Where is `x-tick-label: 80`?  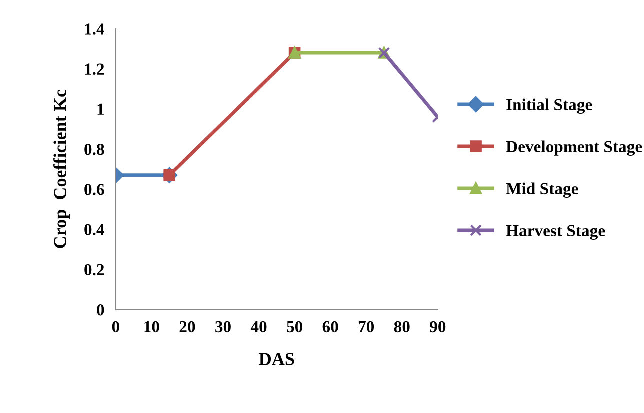 x-tick-label: 80 is located at coordinates (402, 327).